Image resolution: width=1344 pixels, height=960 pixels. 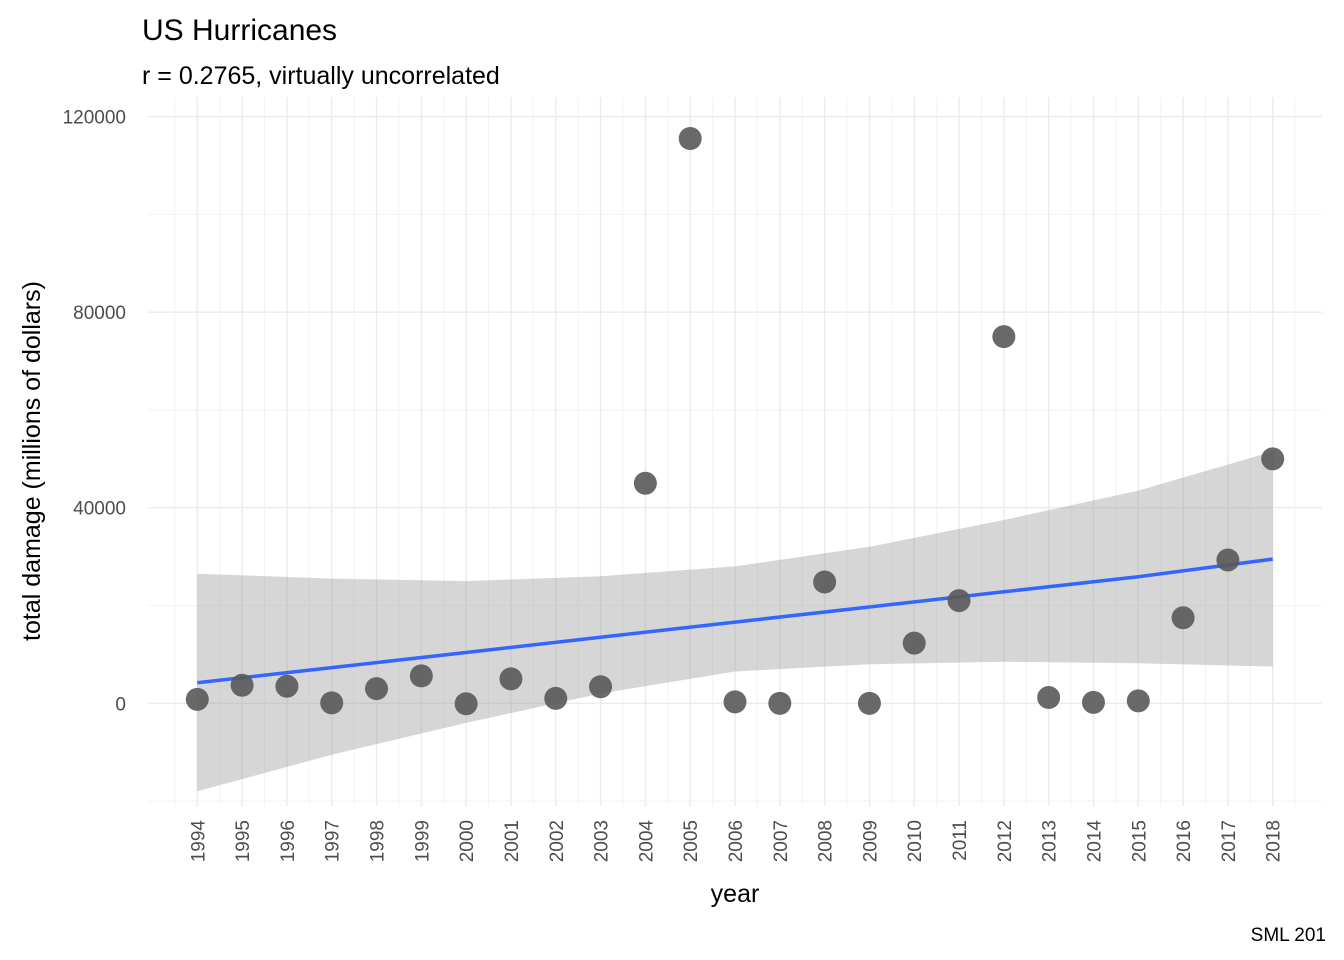 I want to click on trend-line, so click(x=735, y=621).